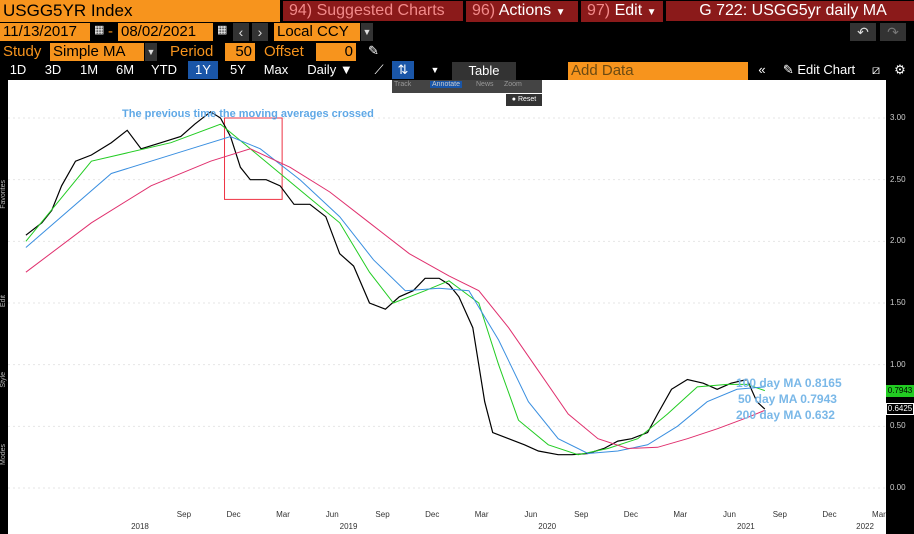 The image size is (914, 534). I want to click on edit-chart-button: ✎ Edit Chart, so click(819, 69).